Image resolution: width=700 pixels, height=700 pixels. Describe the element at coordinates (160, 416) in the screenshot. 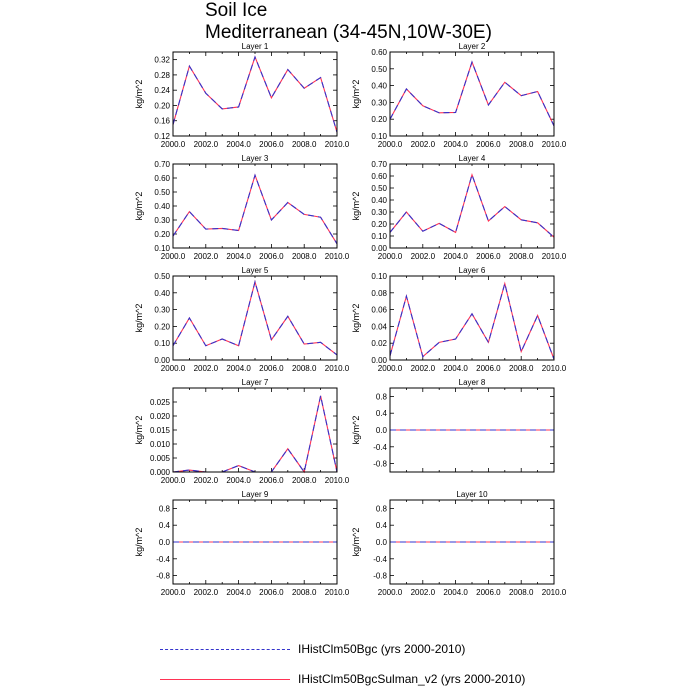

I see `y-tick-label: 0.020` at that location.